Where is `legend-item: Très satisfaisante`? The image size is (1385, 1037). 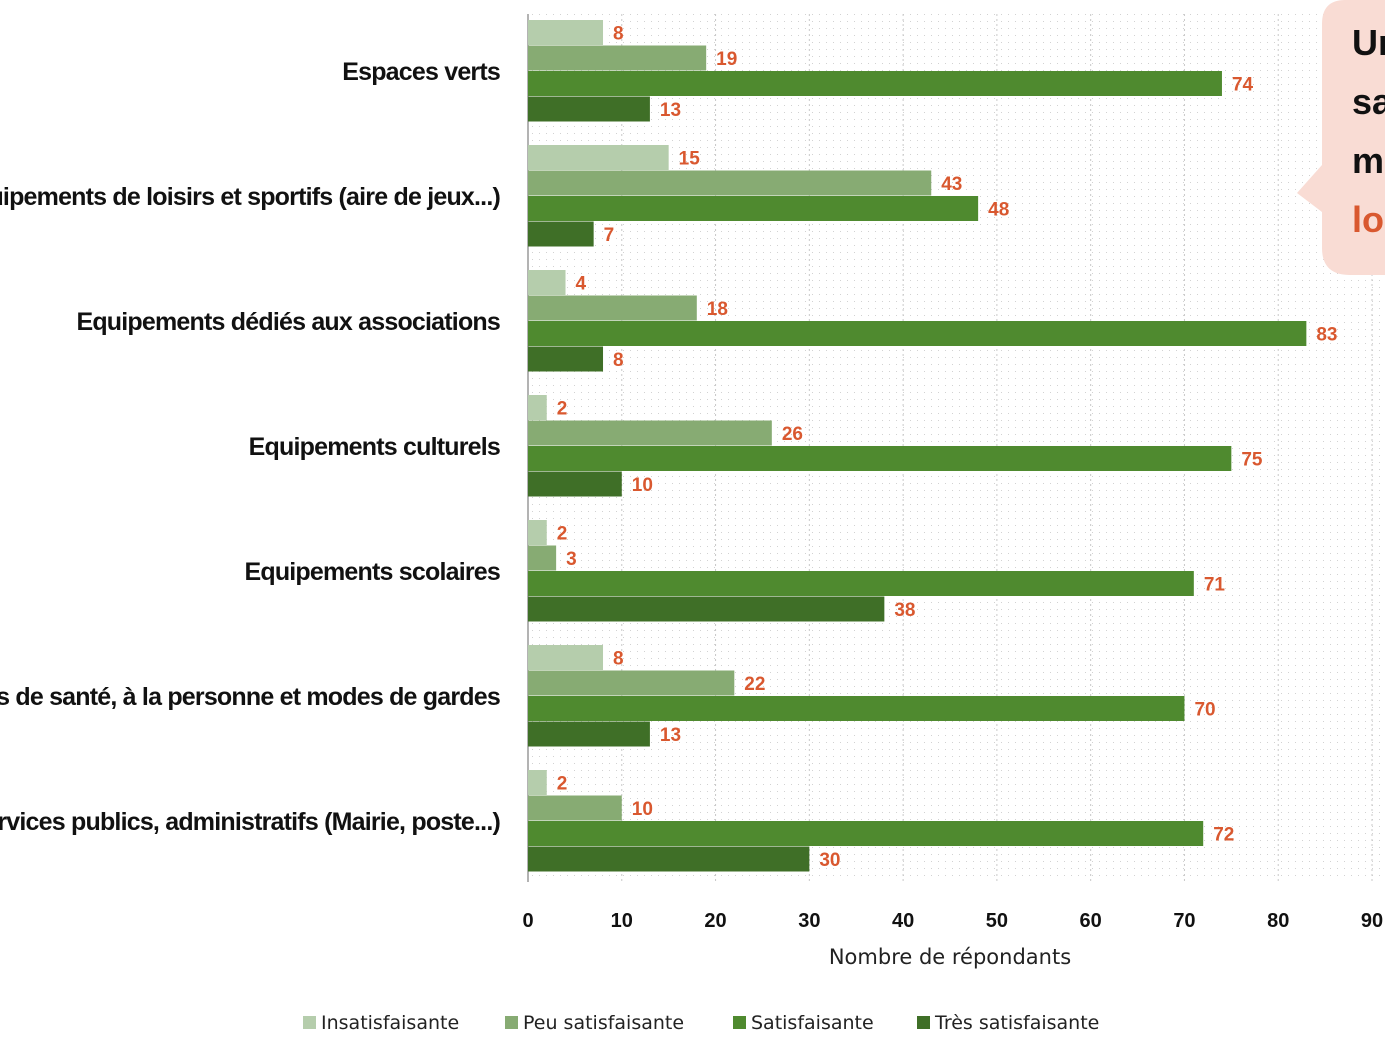 legend-item: Très satisfaisante is located at coordinates (1008, 1023).